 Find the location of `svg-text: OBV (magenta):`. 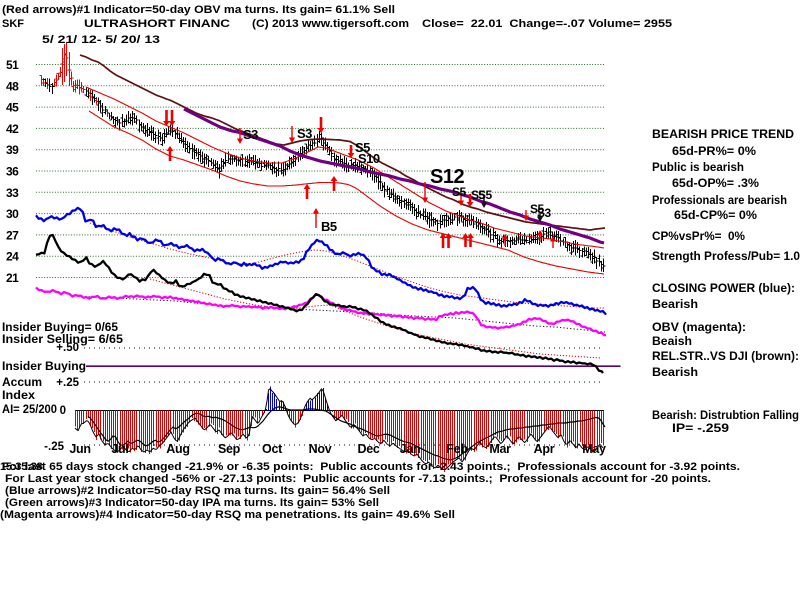

svg-text: OBV (magenta): is located at coordinates (699, 328).